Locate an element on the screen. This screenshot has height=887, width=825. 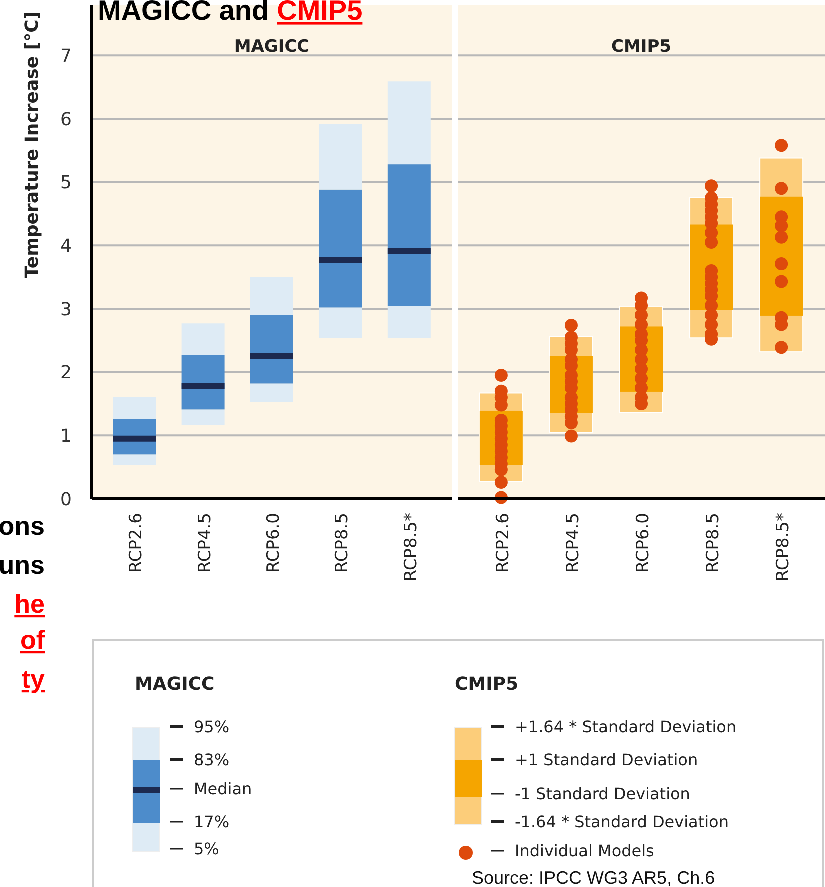
text: Median is located at coordinates (223, 789).